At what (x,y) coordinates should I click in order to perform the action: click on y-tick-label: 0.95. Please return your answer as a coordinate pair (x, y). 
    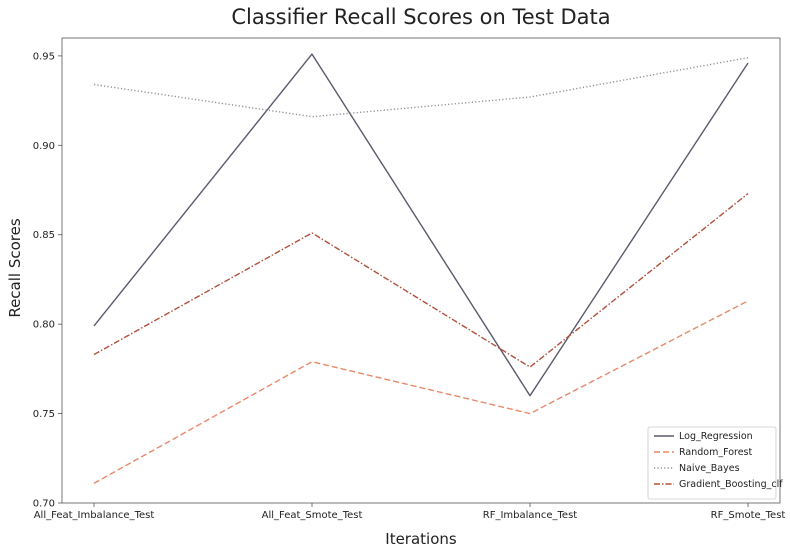
    Looking at the image, I should click on (44, 56).